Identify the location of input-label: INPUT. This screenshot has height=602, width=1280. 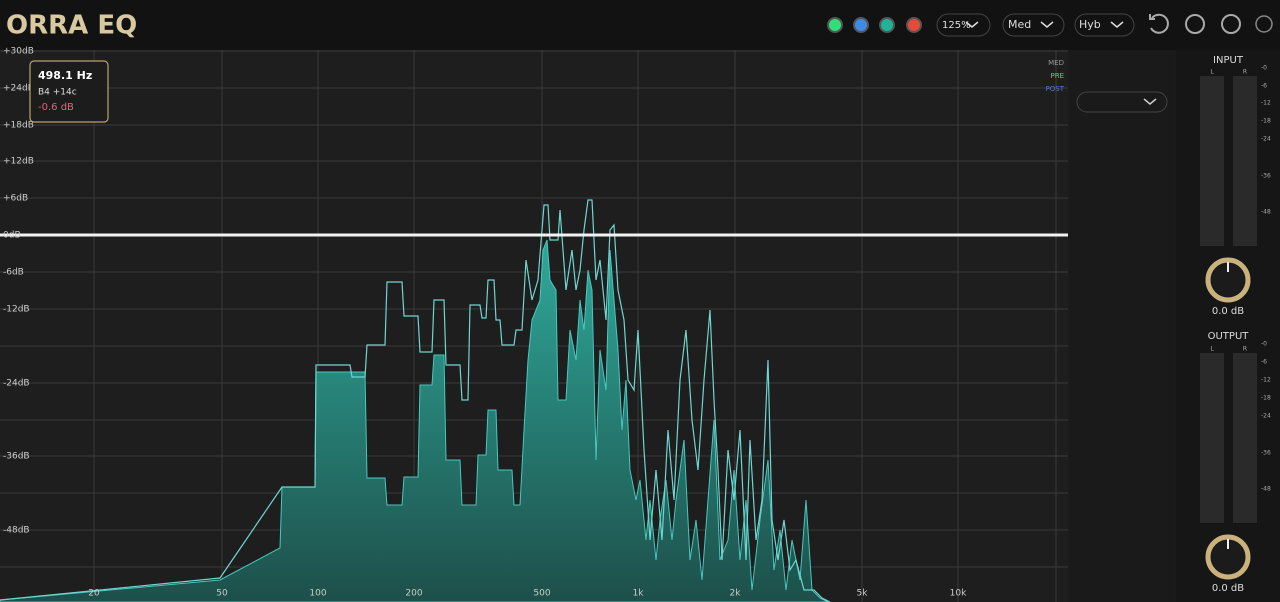
(1228, 60).